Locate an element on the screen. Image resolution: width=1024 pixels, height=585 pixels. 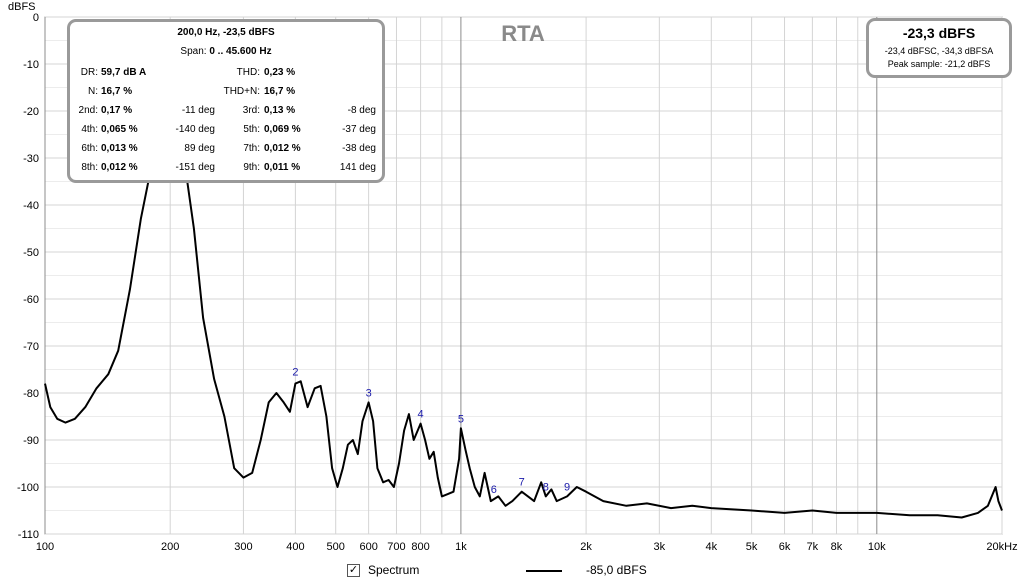
info-row: N: 16,7 % THD+N: 16,7 % is located at coordinates (226, 92).